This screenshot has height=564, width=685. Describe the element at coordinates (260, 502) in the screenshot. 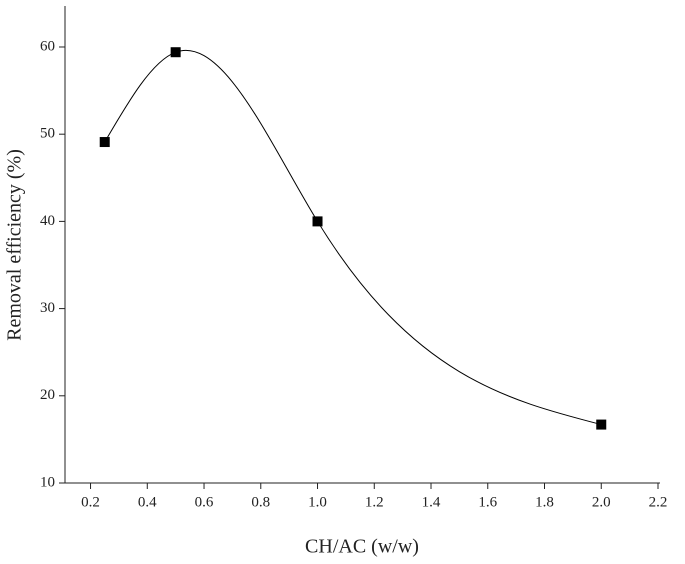

I see `x-tick-label: 0.8` at that location.